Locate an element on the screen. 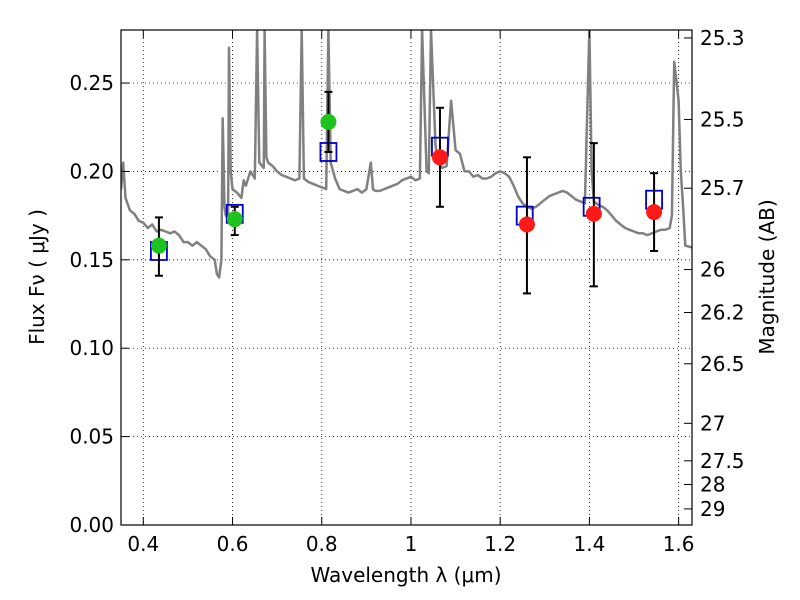  x-tick-label: 1.6 is located at coordinates (679, 544).